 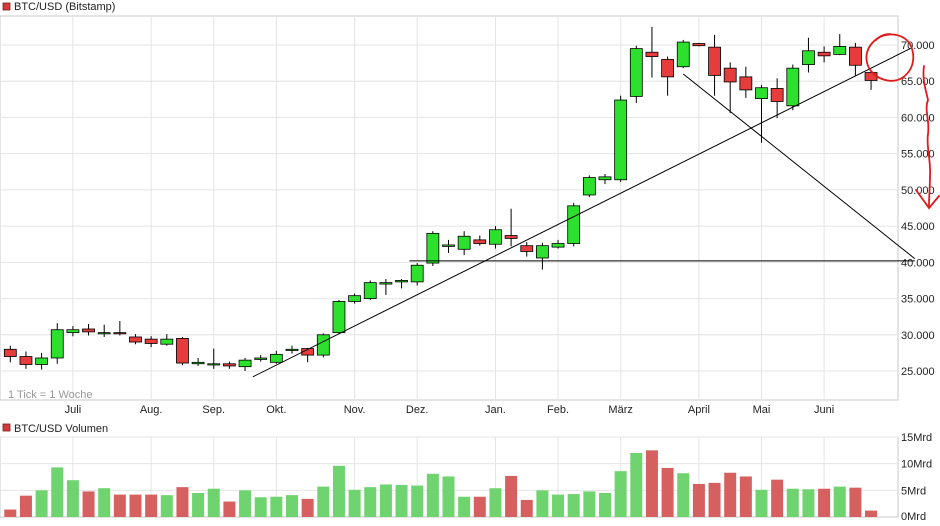 What do you see at coordinates (558, 410) in the screenshot?
I see `x-tick-label: Feb.` at bounding box center [558, 410].